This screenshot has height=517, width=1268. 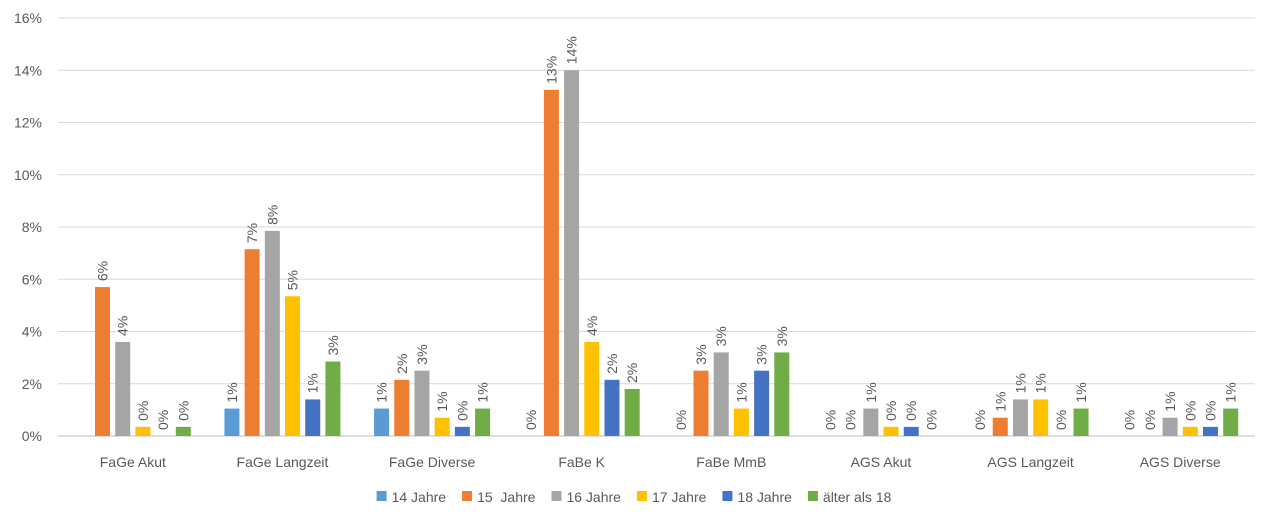 I want to click on x-tick-label: FaGe Diverse, so click(x=432, y=462).